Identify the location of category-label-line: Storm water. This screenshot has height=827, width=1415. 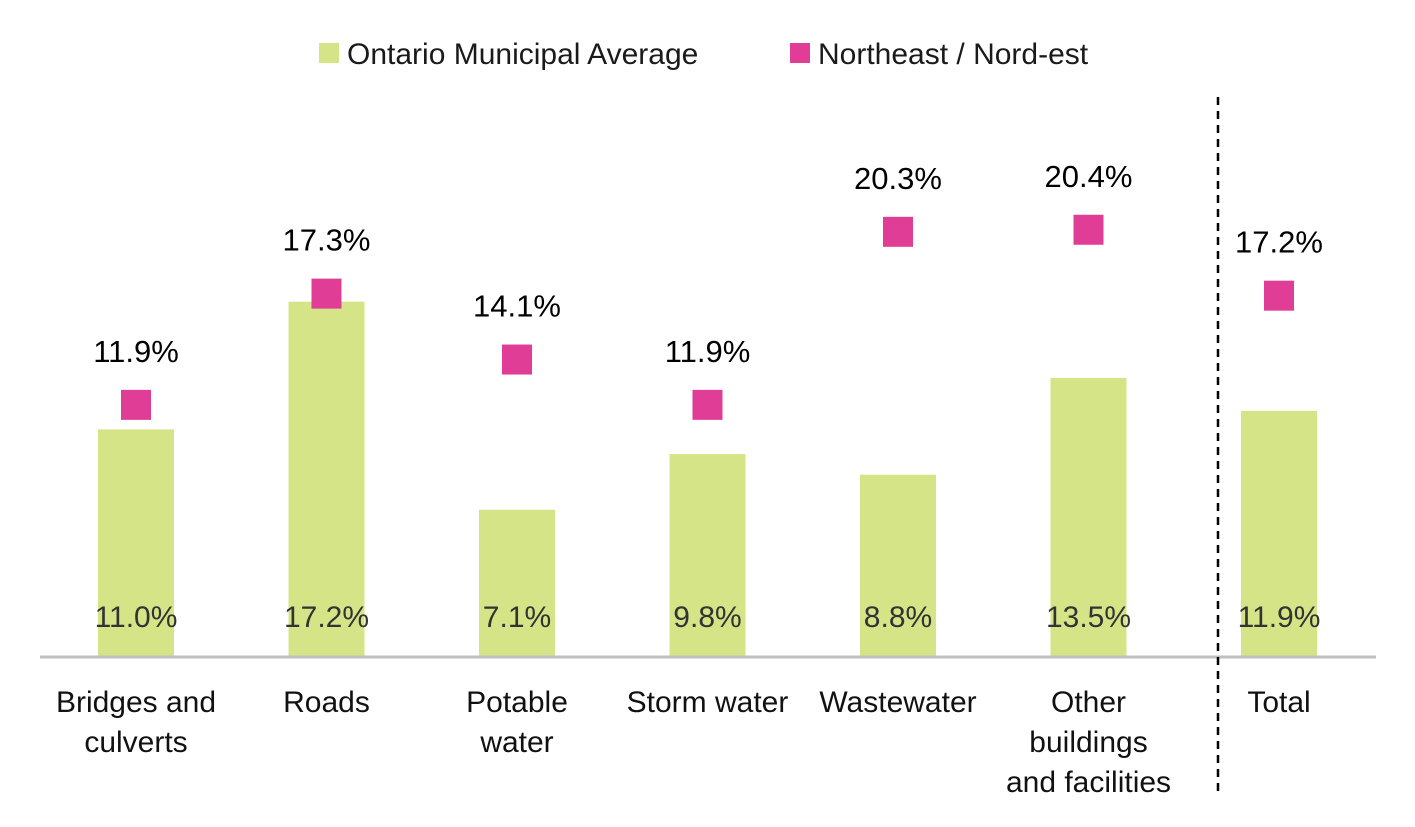
(708, 702).